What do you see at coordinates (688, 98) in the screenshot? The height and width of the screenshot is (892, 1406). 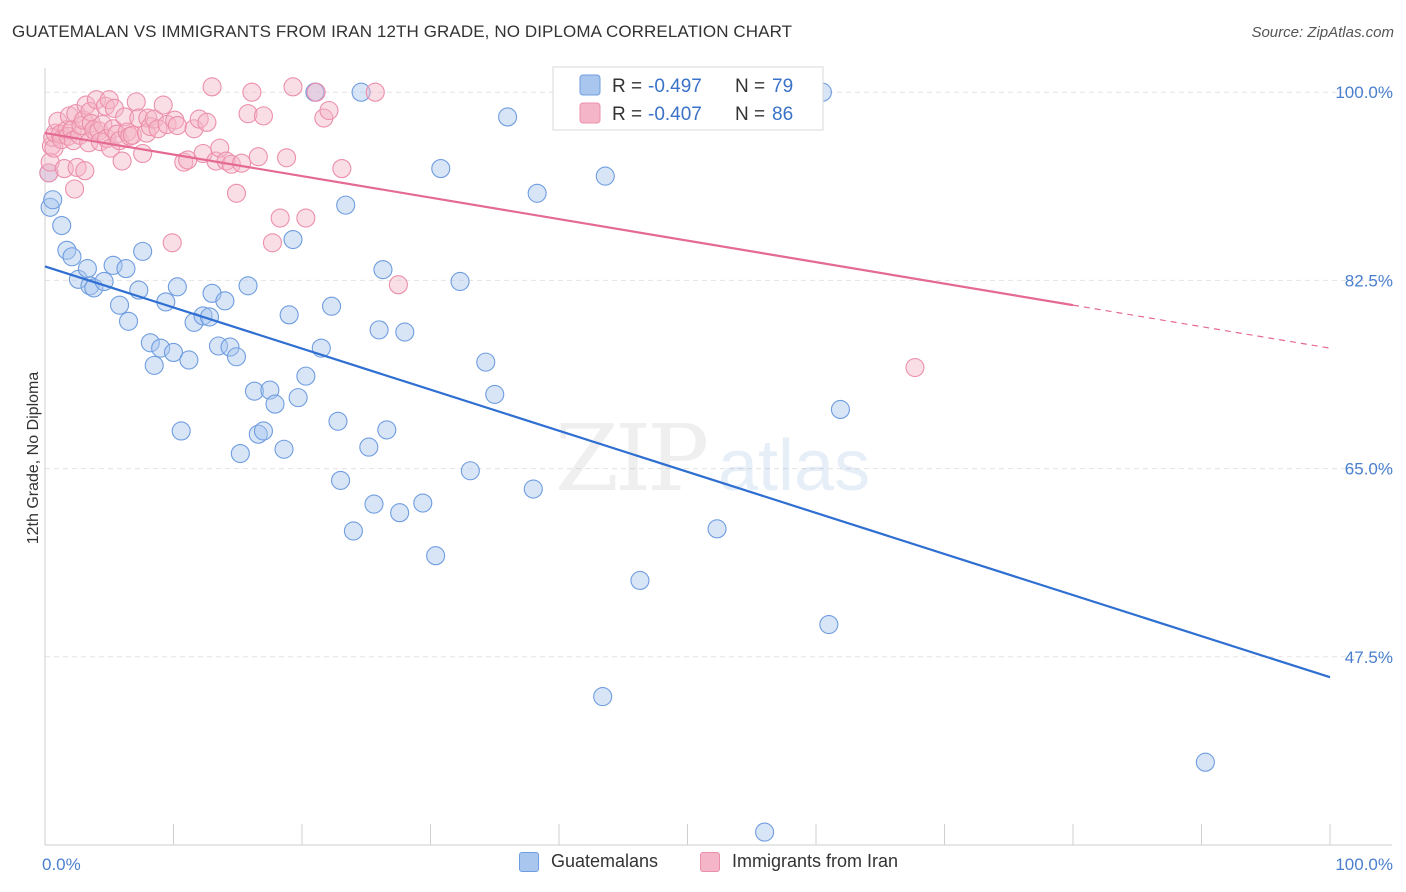 I see `correlation-legend: R = -0.497 N = 79 R = -0.407 N = 86` at bounding box center [688, 98].